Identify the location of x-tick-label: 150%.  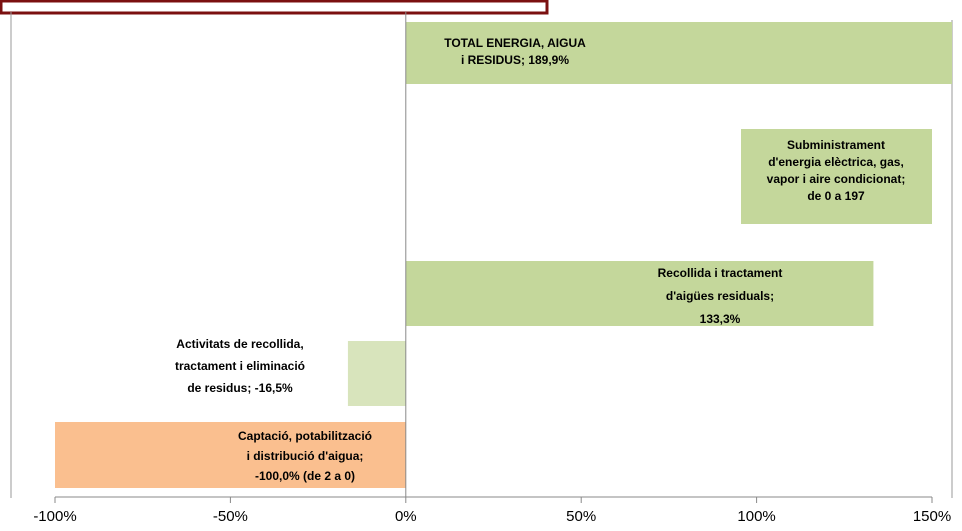
(932, 516).